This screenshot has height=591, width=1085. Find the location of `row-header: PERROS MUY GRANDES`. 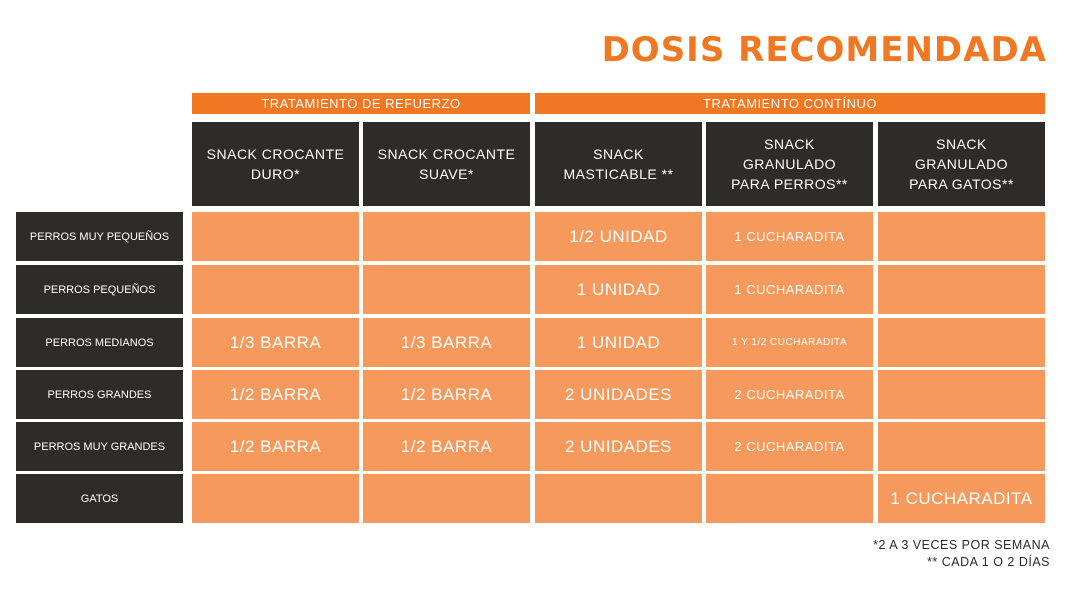

row-header: PERROS MUY GRANDES is located at coordinates (99, 446).